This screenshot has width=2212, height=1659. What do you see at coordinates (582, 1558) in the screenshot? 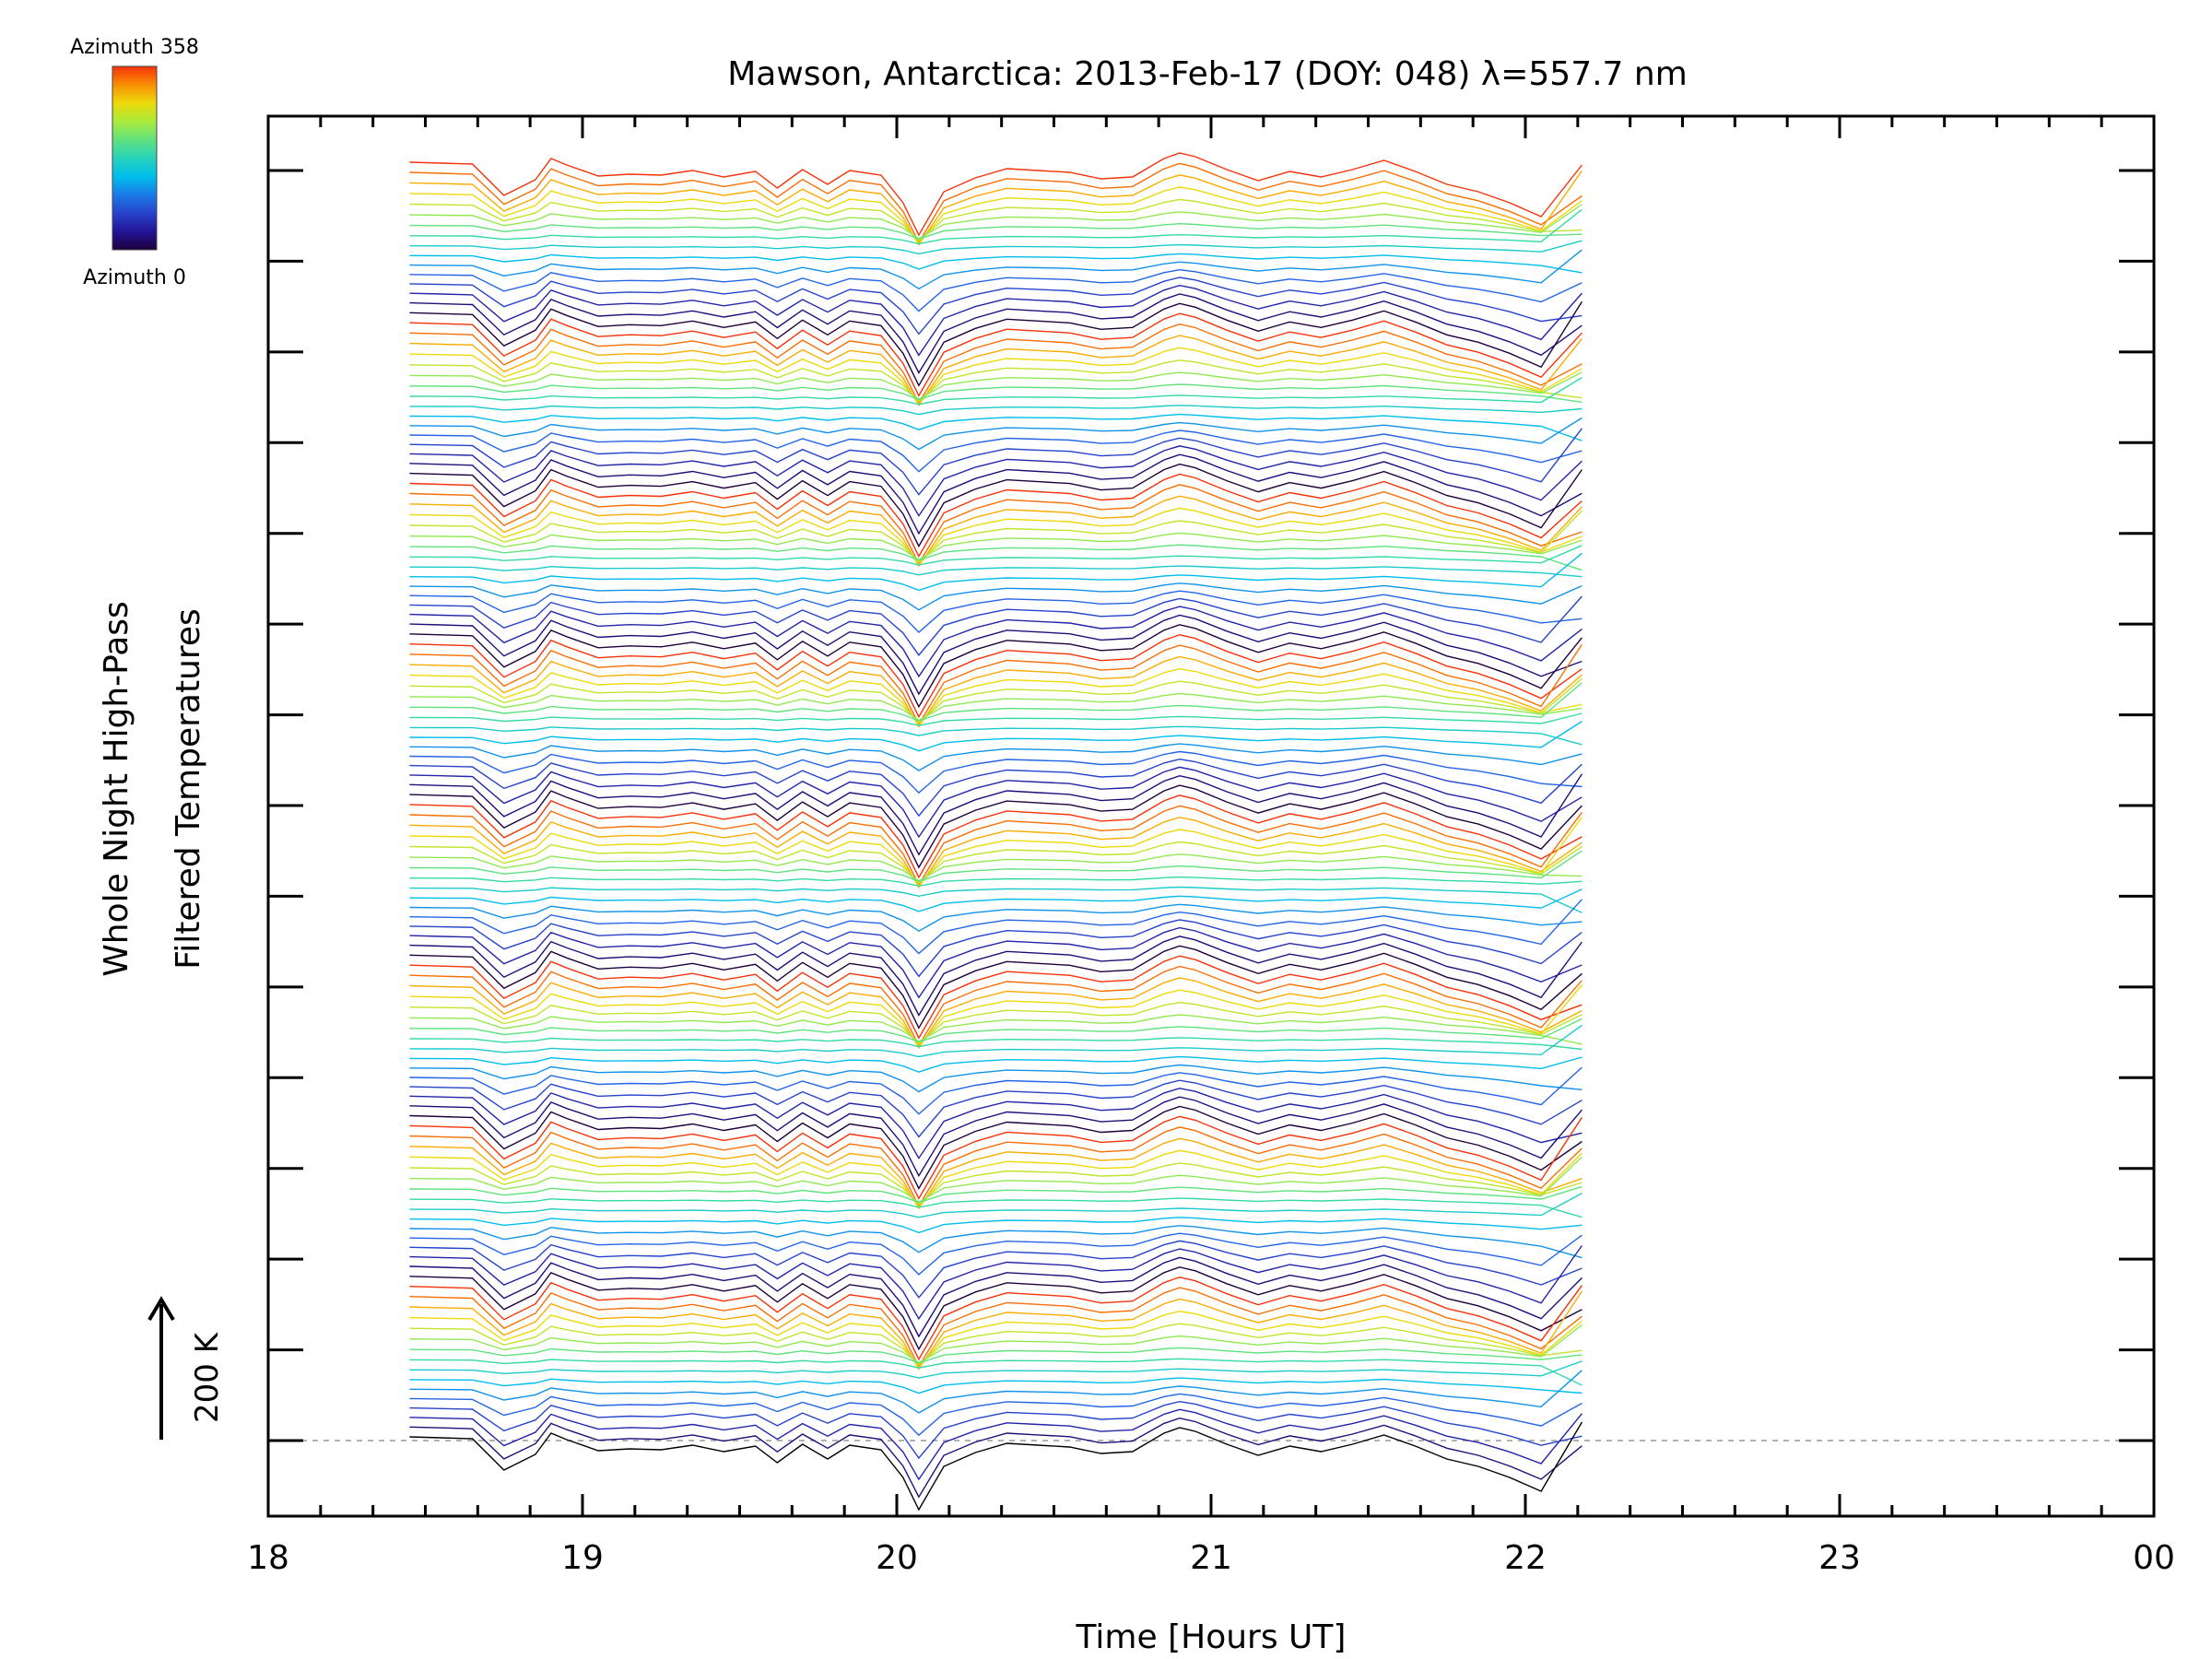
I see `x-tick-label: 19` at bounding box center [582, 1558].